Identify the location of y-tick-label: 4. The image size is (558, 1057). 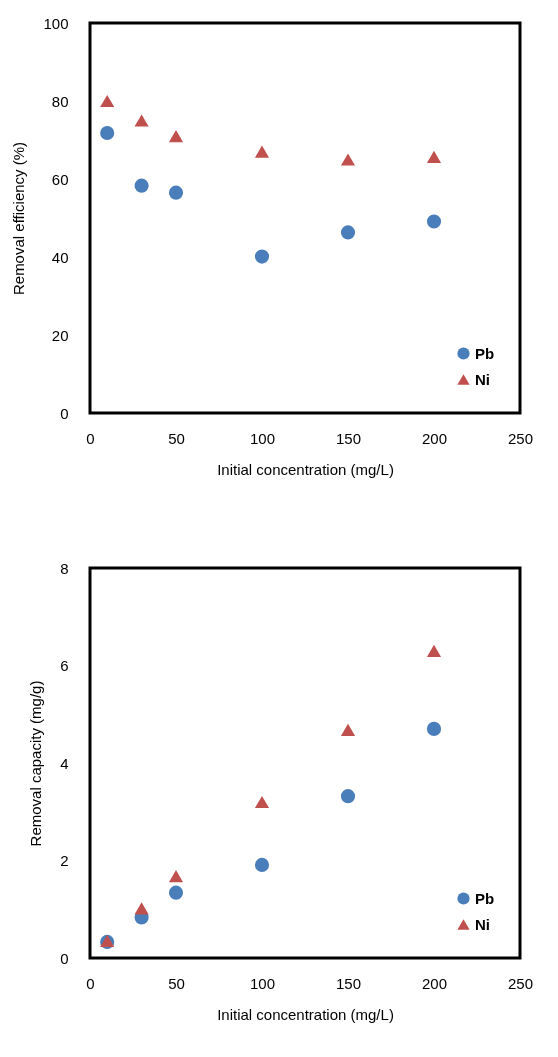
(64, 763).